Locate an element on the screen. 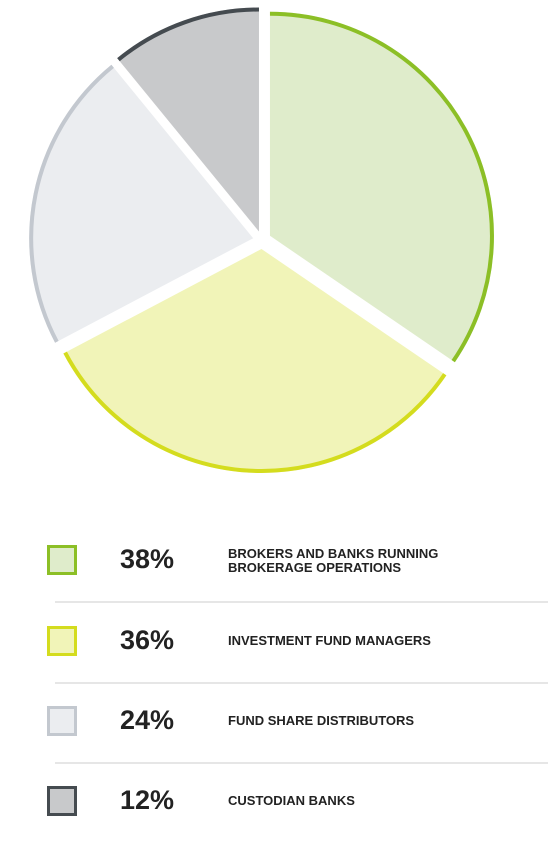  legend-value: 12% is located at coordinates (147, 800).